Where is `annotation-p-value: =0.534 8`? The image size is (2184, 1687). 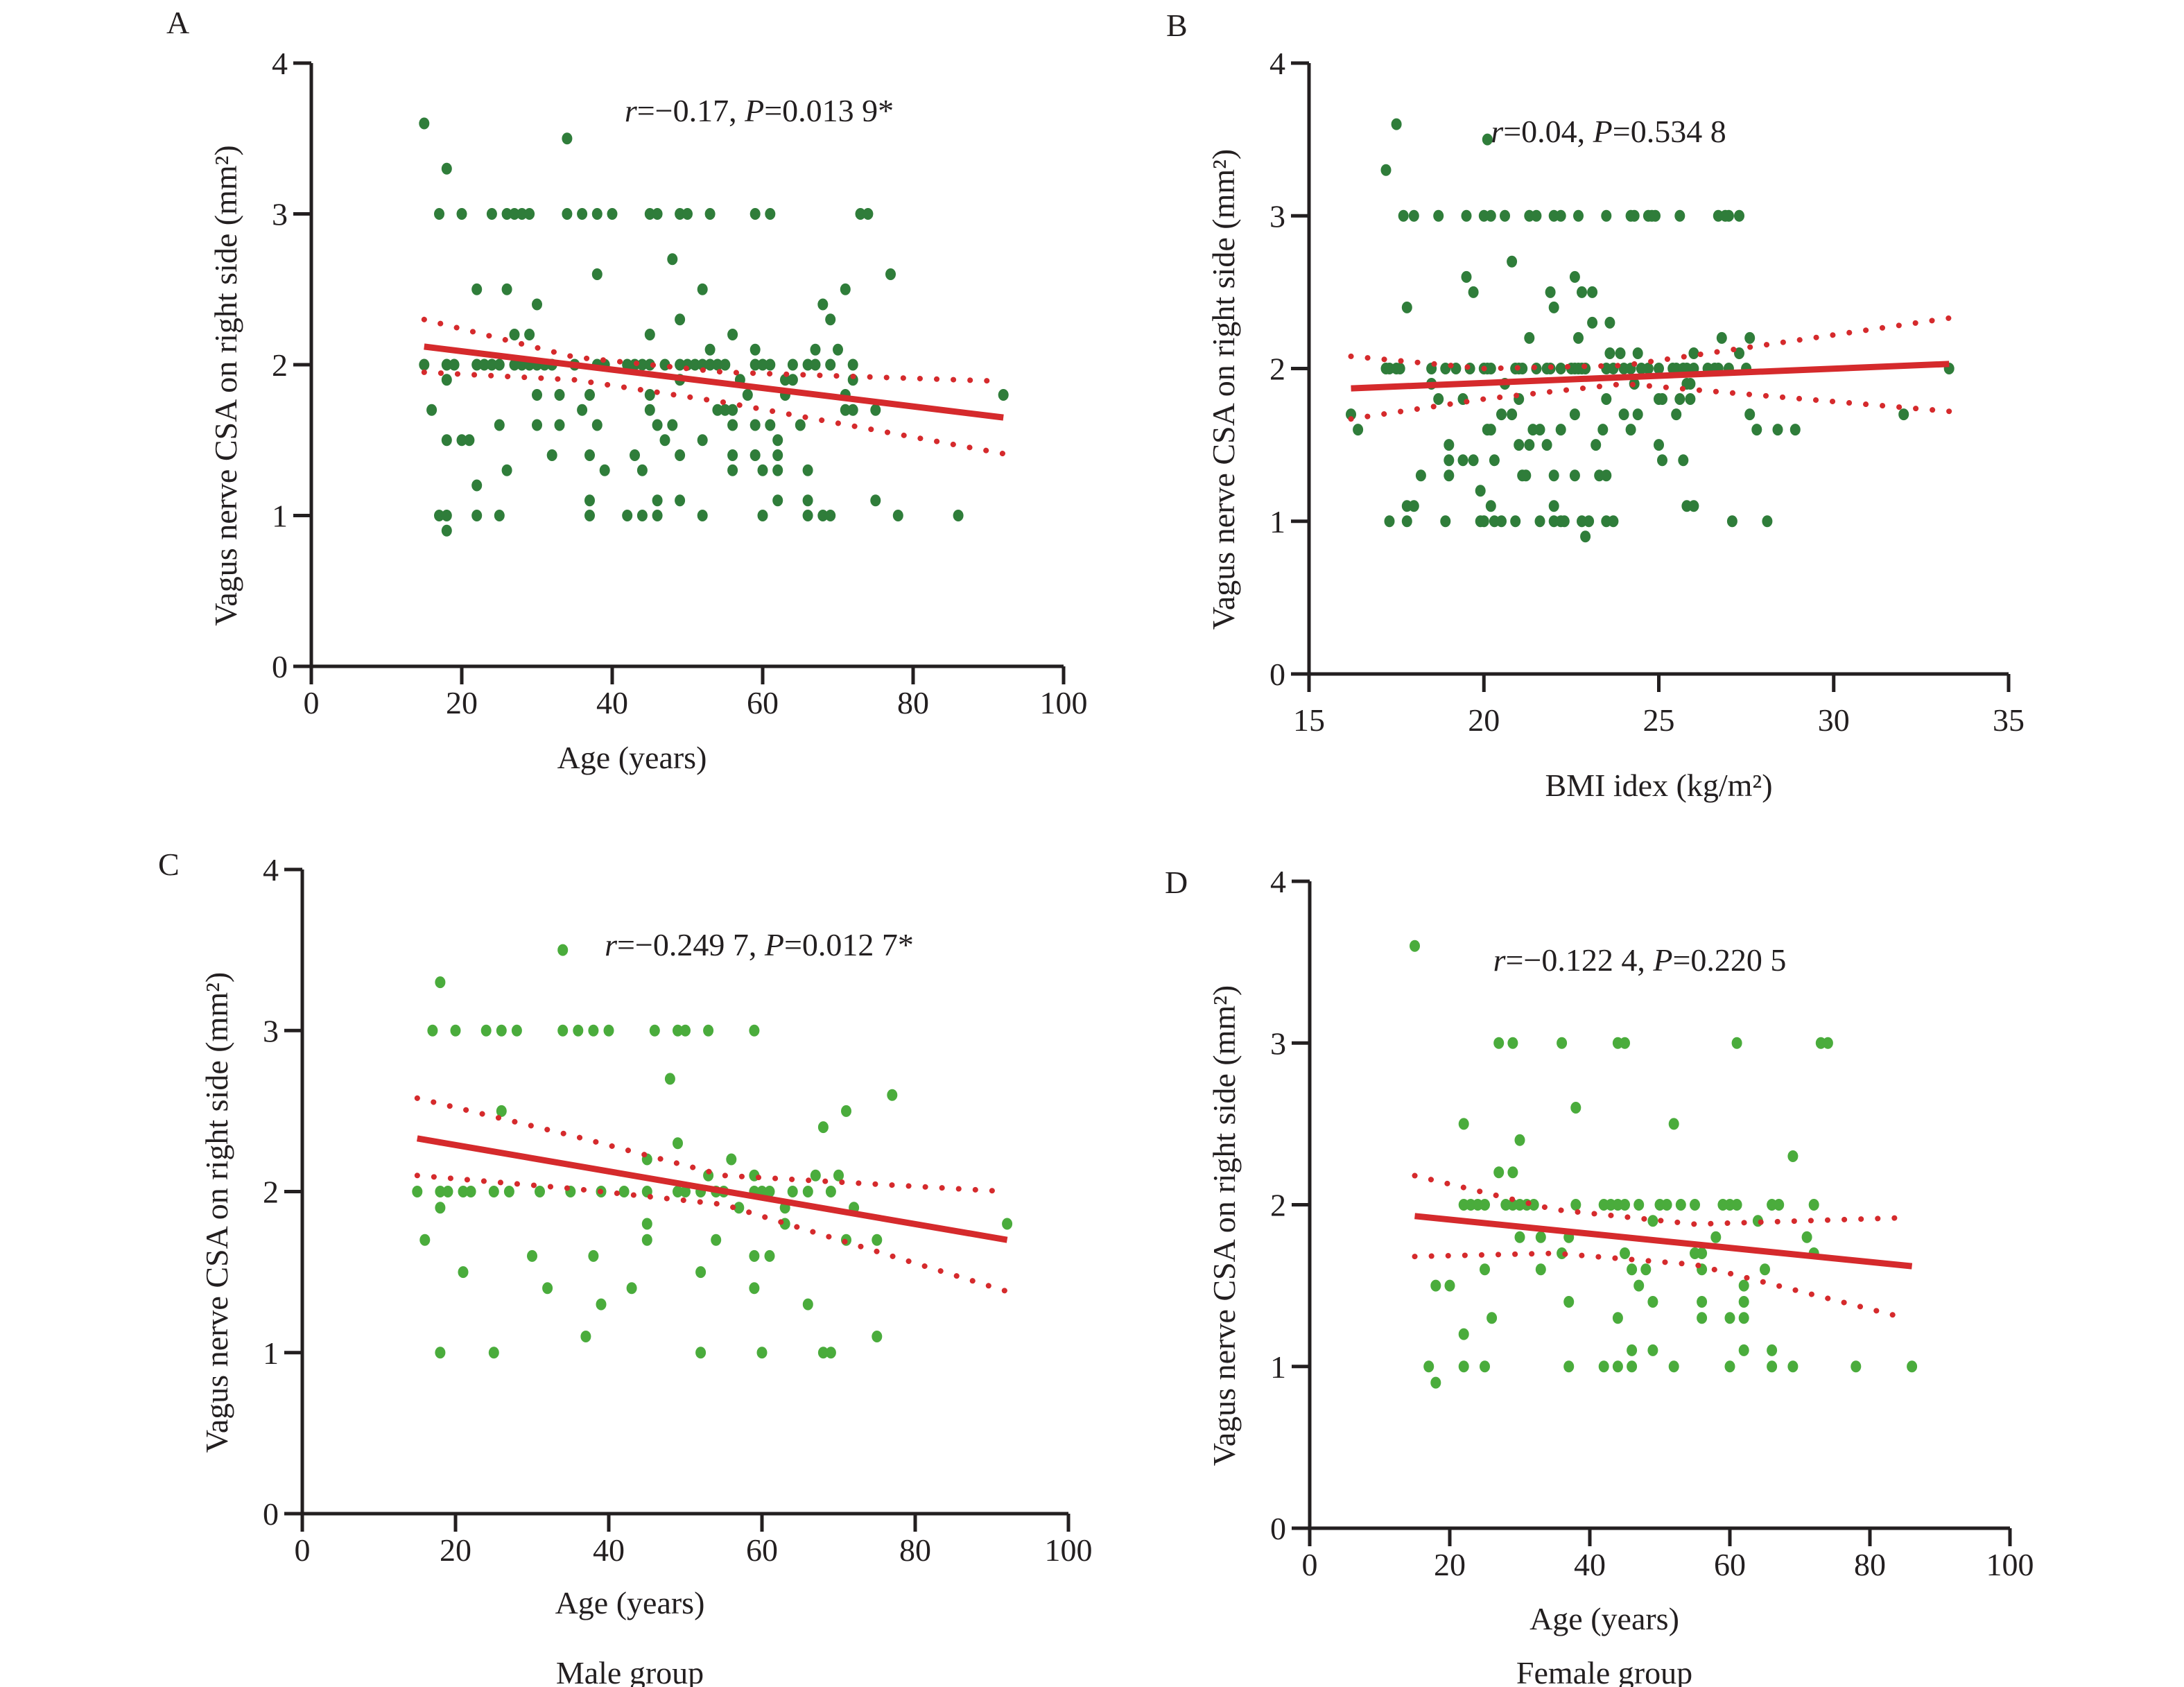 annotation-p-value: =0.534 8 is located at coordinates (1669, 131).